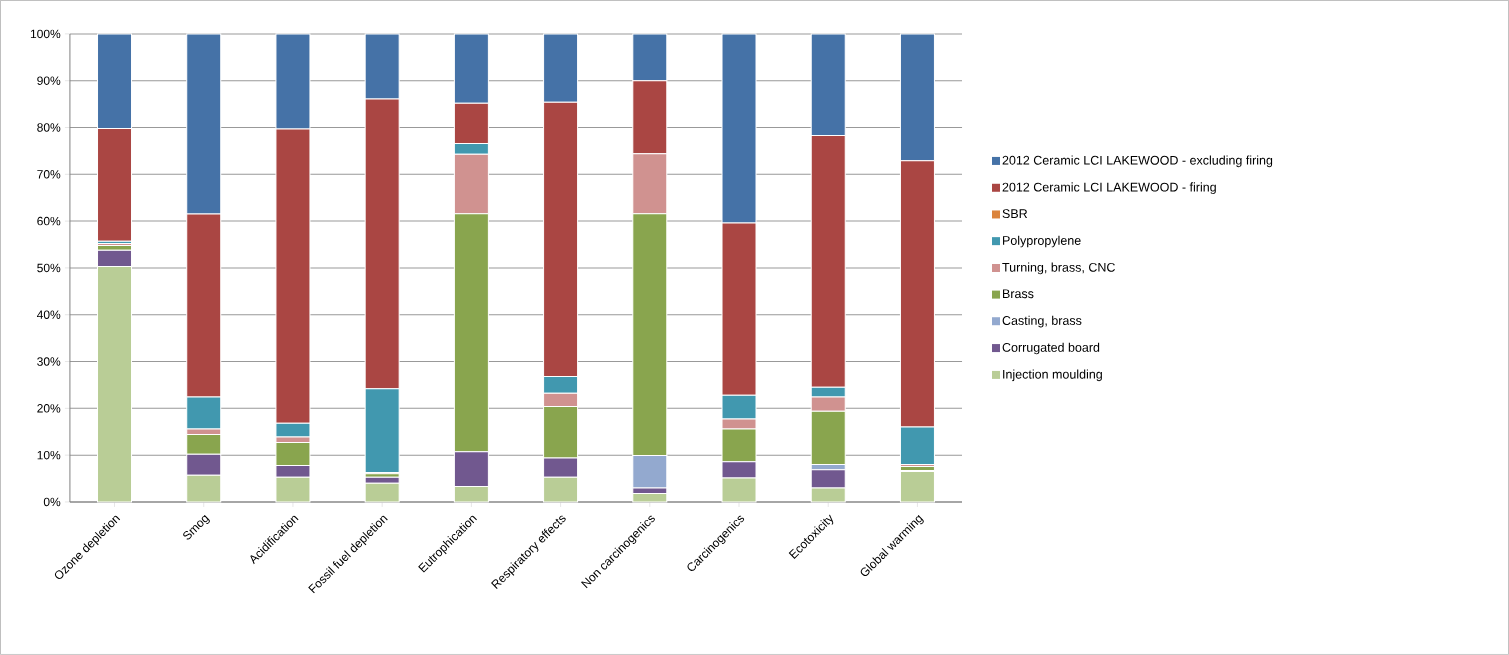  Describe the element at coordinates (52, 502) in the screenshot. I see `y-tick-label: 0%` at that location.